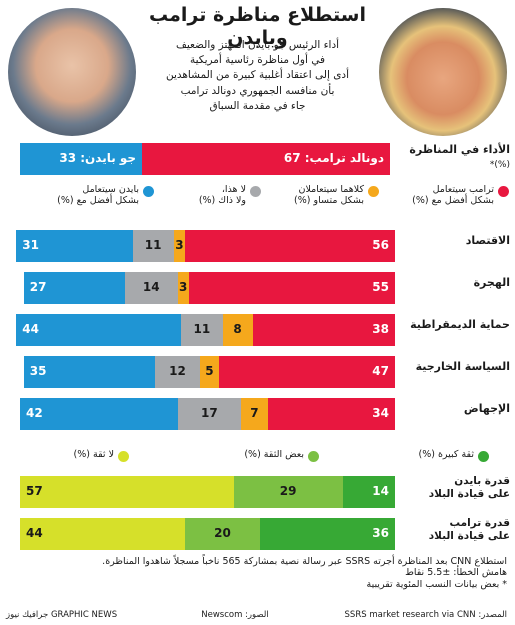 The height and width of the screenshot is (625, 515). What do you see at coordinates (380, 533) in the screenshot?
I see `value-label: 36` at bounding box center [380, 533].